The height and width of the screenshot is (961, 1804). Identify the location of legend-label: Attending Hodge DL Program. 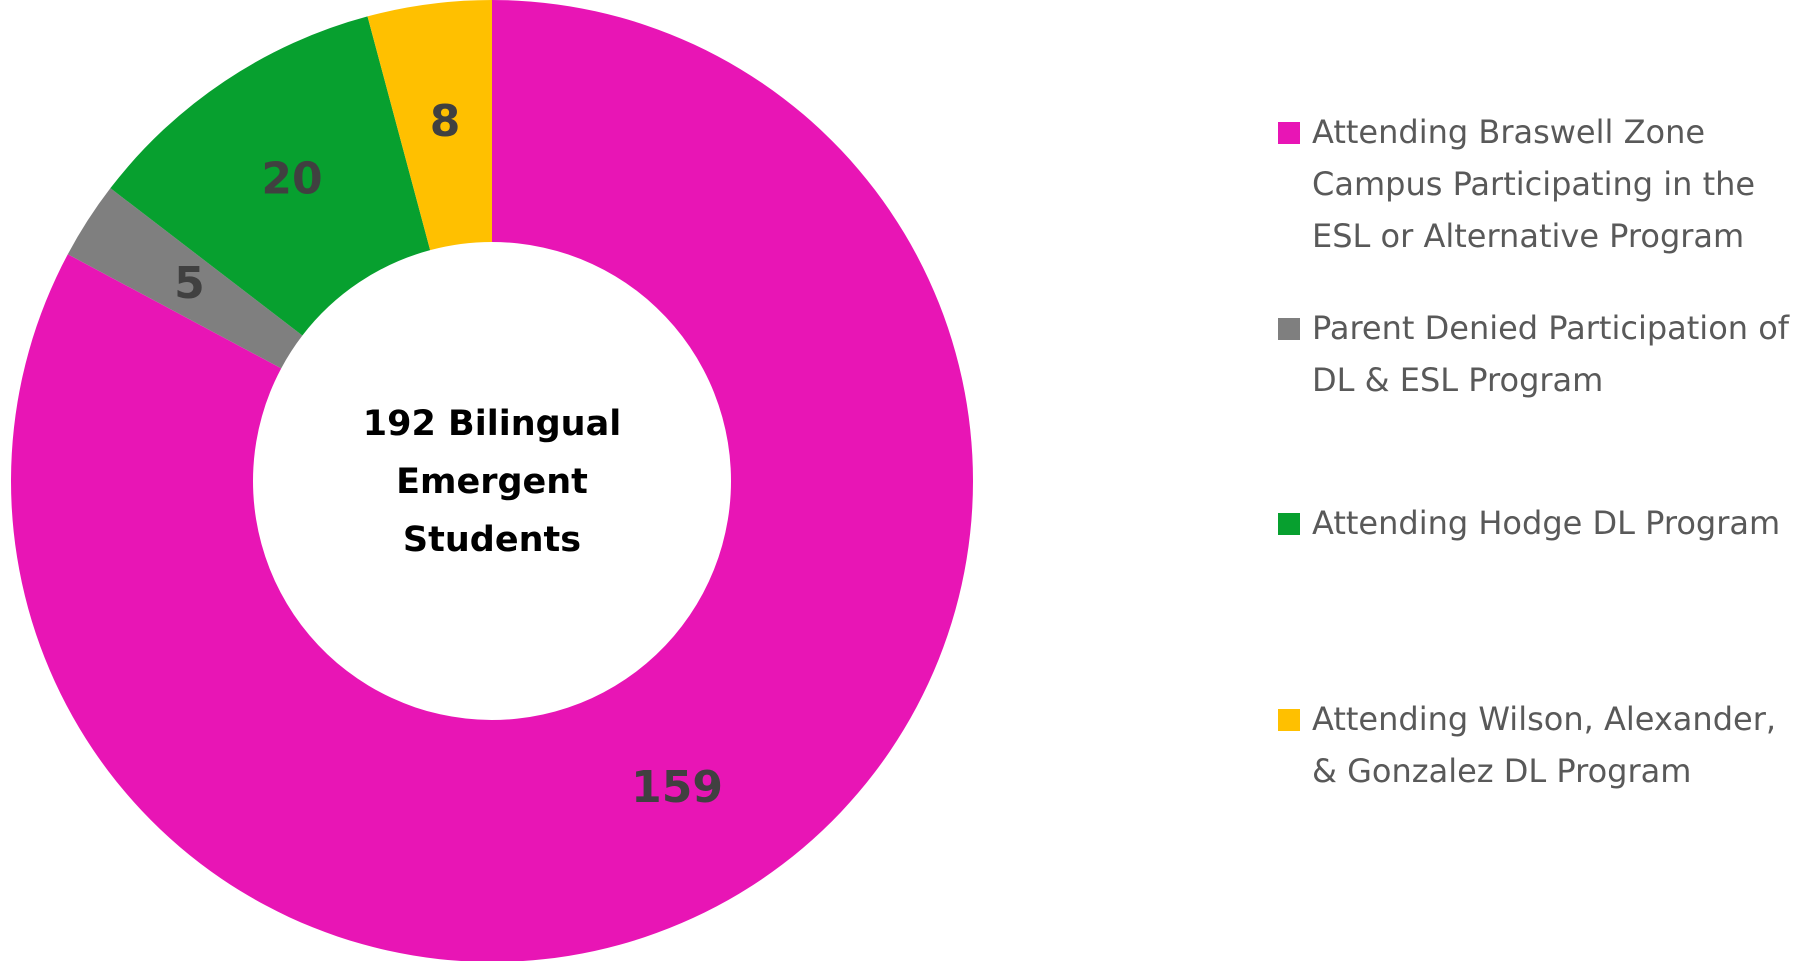
(1546, 523).